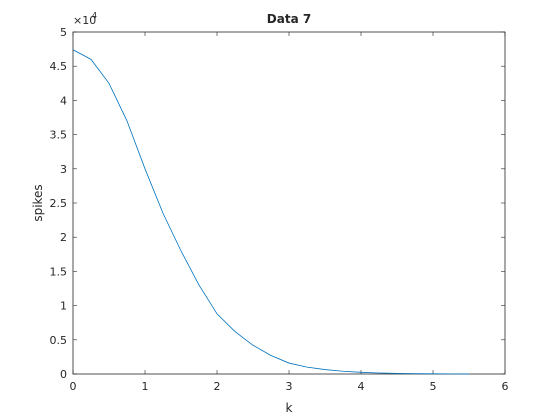 This screenshot has width=560, height=420. What do you see at coordinates (63, 32) in the screenshot?
I see `y-tick-label: 5` at bounding box center [63, 32].